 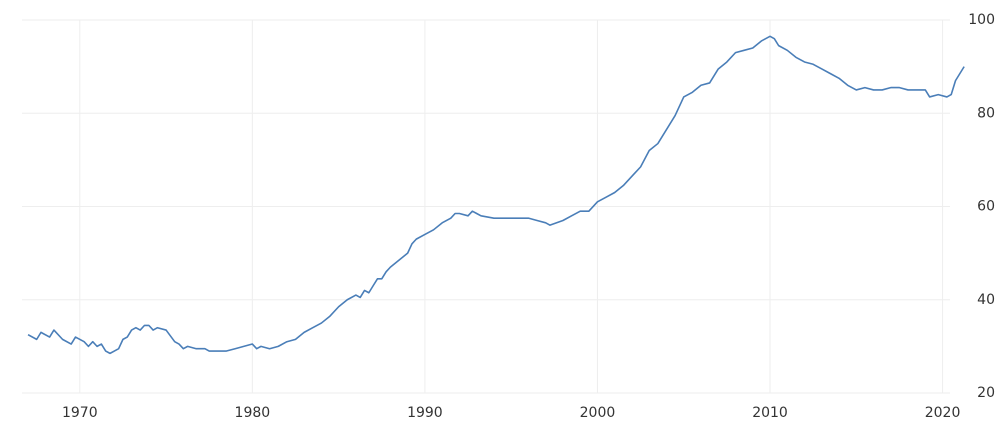 What do you see at coordinates (986, 393) in the screenshot?
I see `y-tick-label: 20` at bounding box center [986, 393].